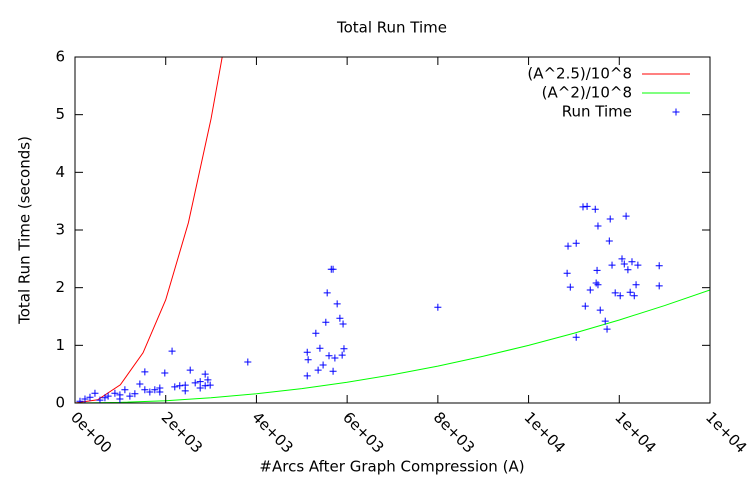  I want to click on x-tick-label: 4e+03, so click(272, 432).